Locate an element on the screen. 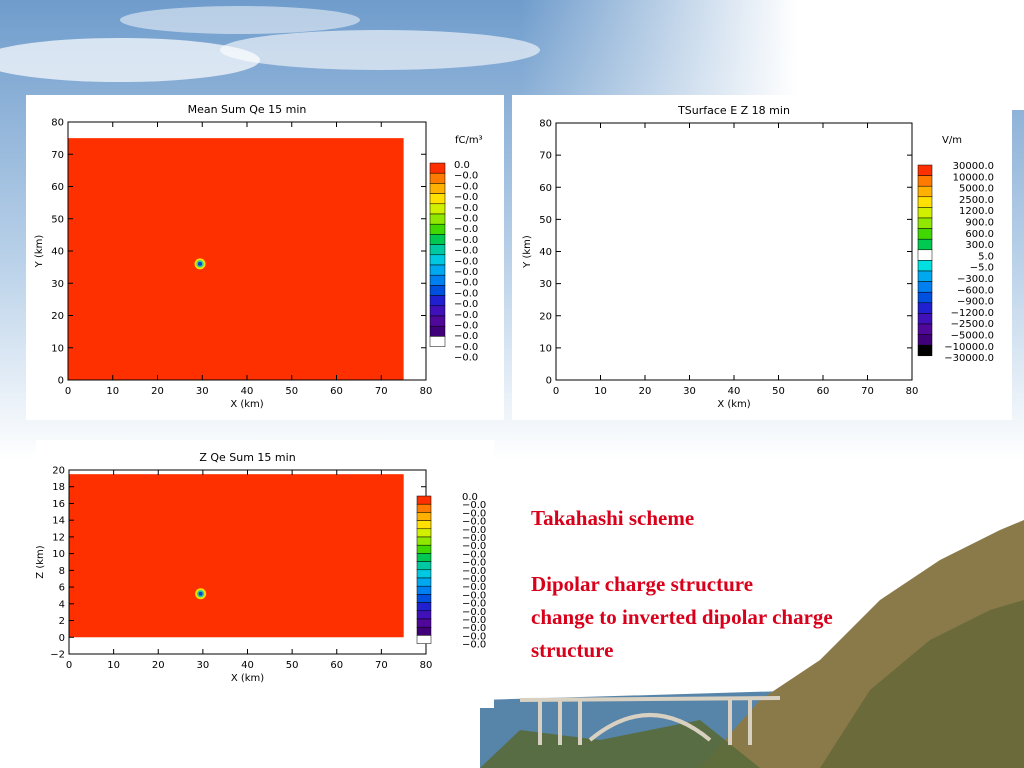 This screenshot has height=768, width=1024. y-tick-label: 18 is located at coordinates (58, 487).